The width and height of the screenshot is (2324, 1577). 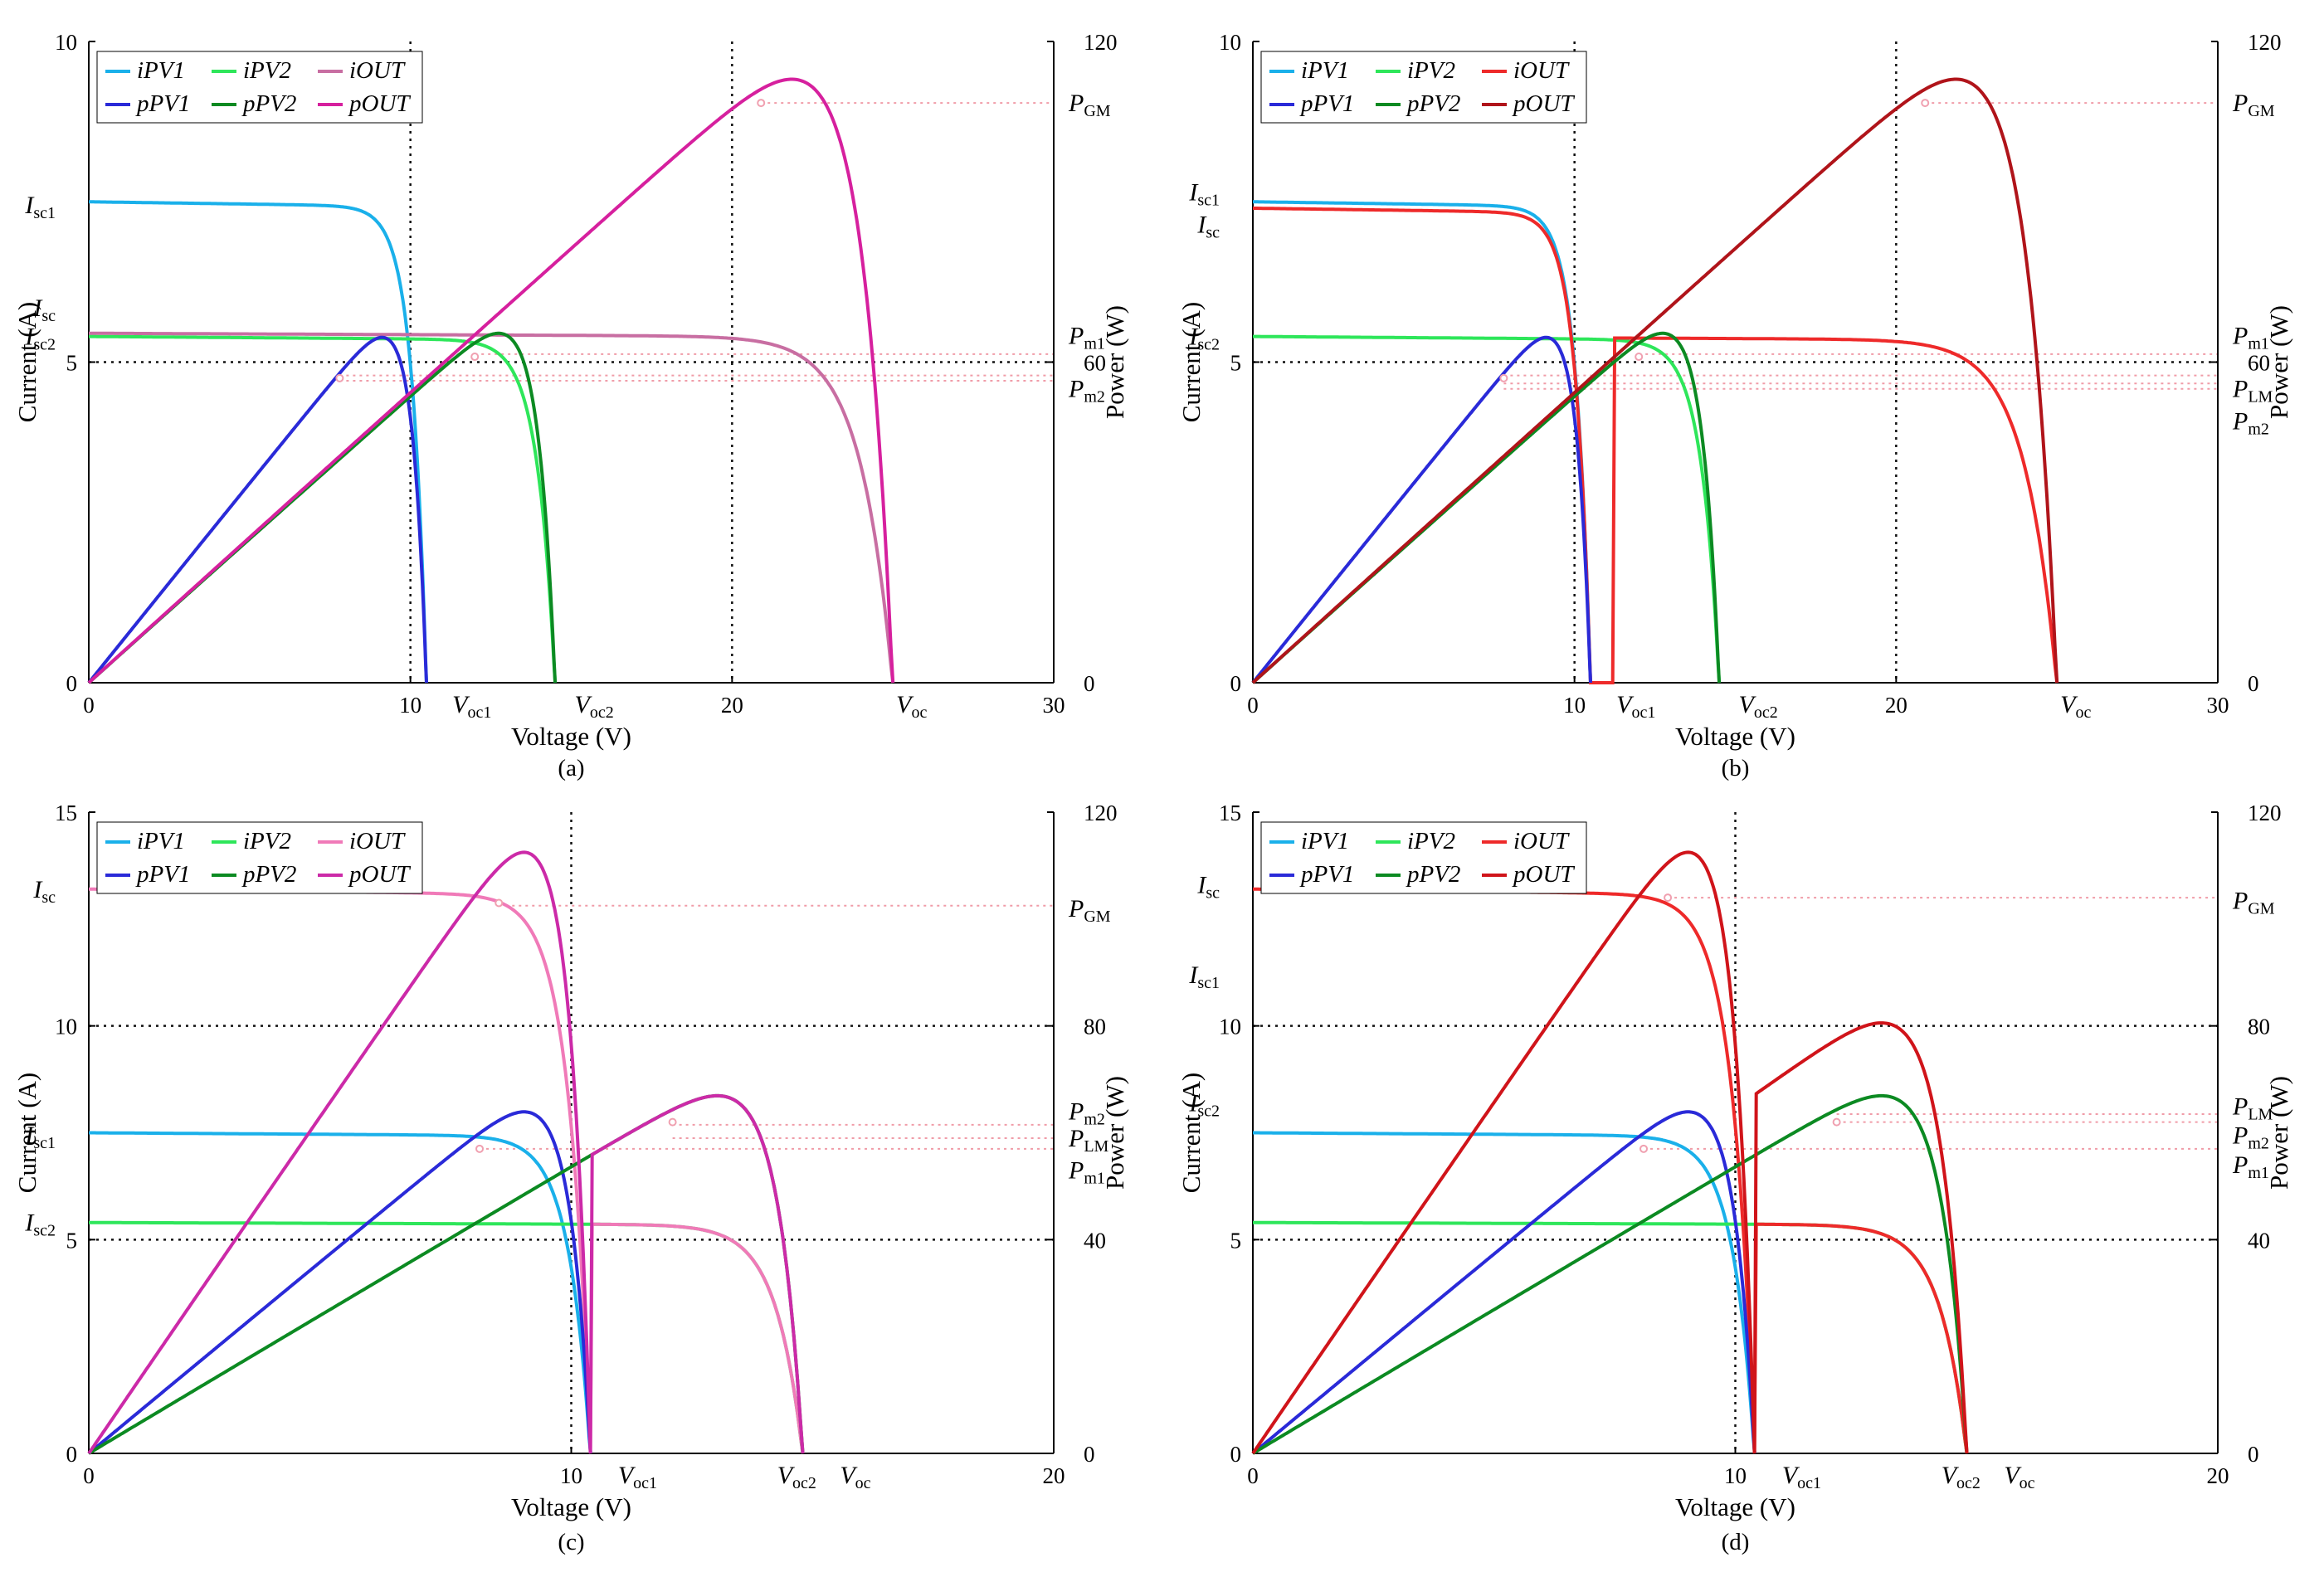 I want to click on series-line-ipv2, so click(x=1611, y=1337).